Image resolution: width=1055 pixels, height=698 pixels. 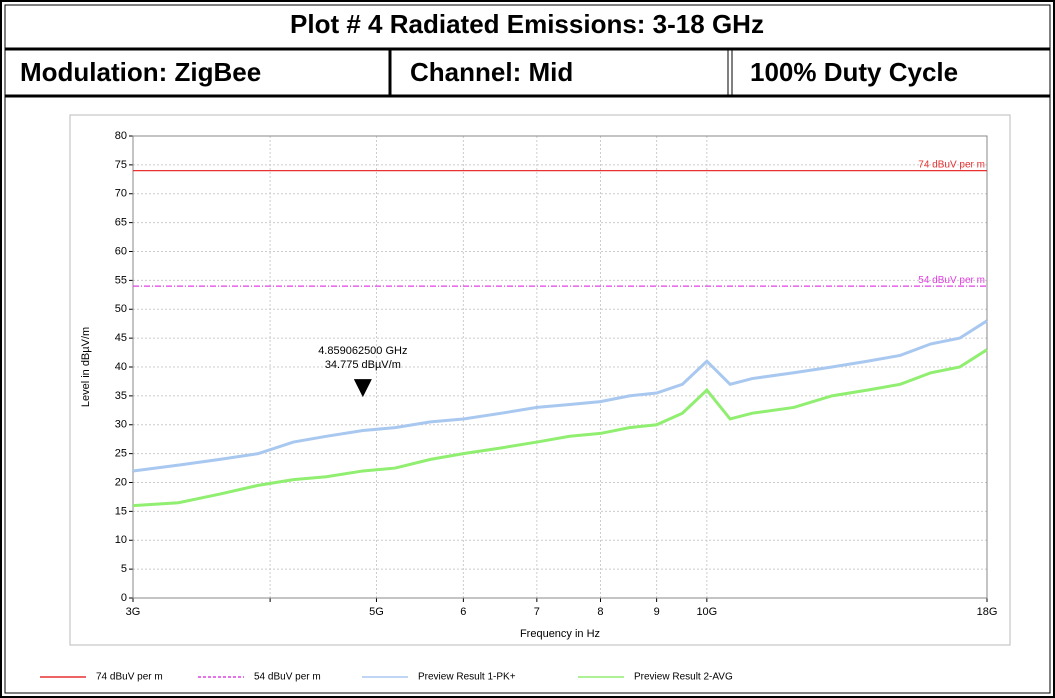 I want to click on marker-label: 4.859062500 GHz, so click(x=362, y=351).